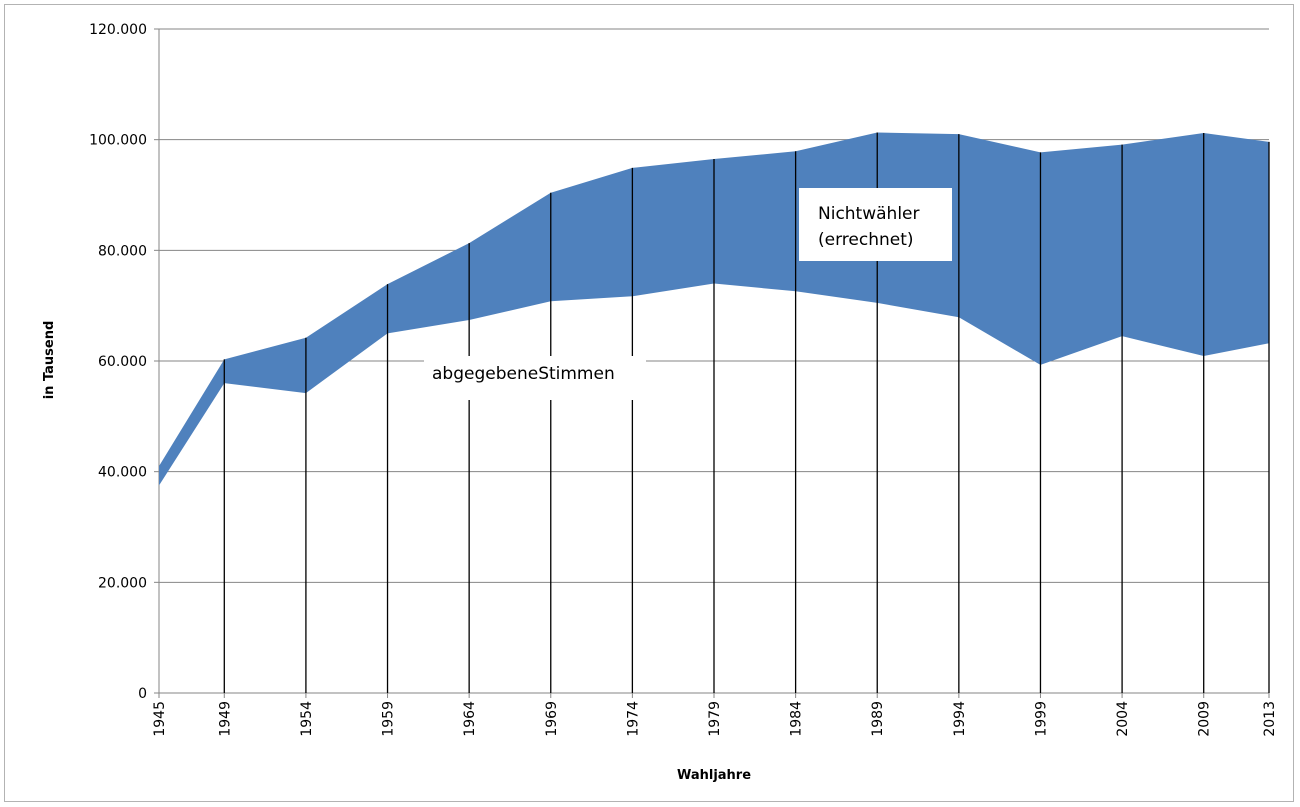 The image size is (1300, 807). What do you see at coordinates (122, 251) in the screenshot?
I see `y-tick-label-80000: 80.000` at bounding box center [122, 251].